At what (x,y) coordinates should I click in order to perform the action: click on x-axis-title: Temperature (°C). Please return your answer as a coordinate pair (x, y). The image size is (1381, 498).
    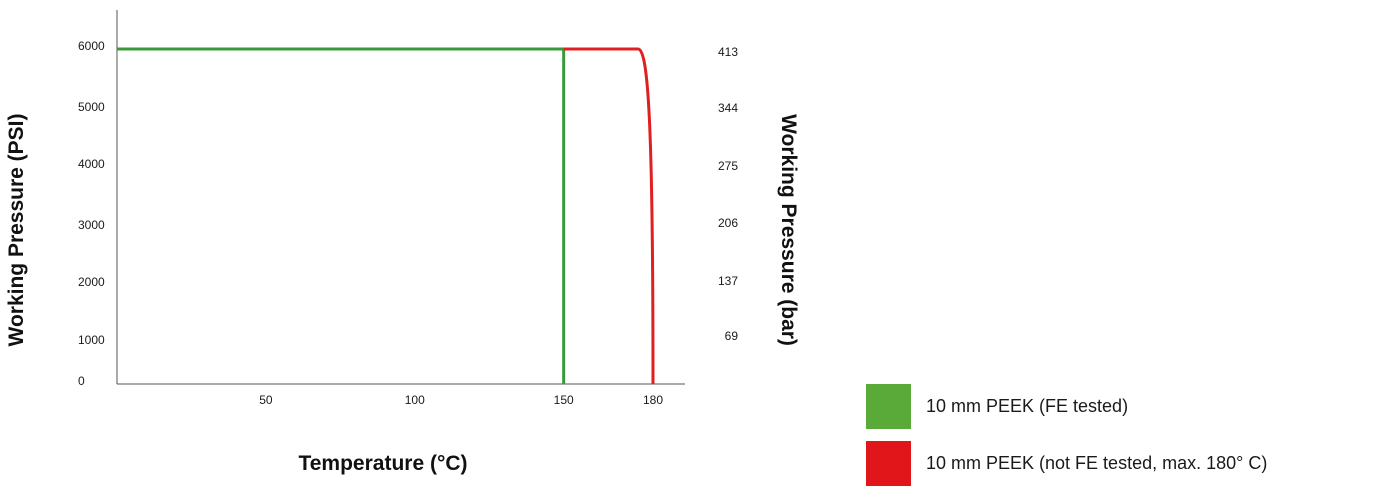
    Looking at the image, I should click on (382, 463).